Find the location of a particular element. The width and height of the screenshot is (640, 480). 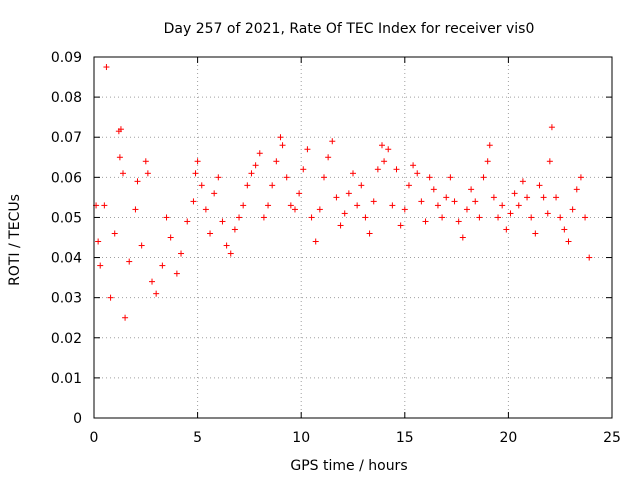

y-tick-label: 0.02 is located at coordinates (66, 339).